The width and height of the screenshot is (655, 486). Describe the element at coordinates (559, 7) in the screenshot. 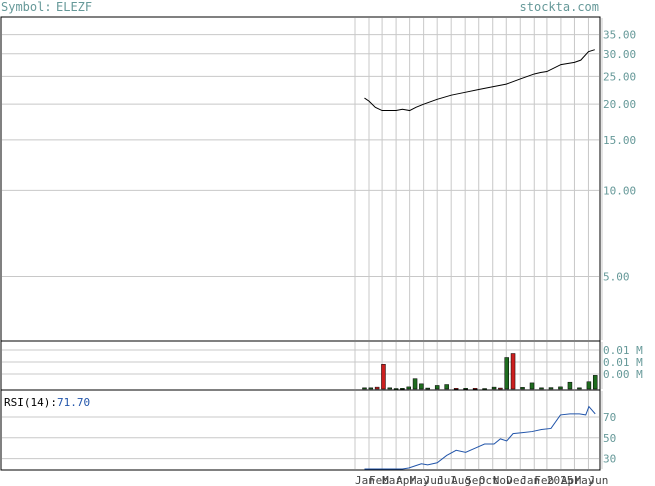

I see `site-name: stockta.com` at that location.